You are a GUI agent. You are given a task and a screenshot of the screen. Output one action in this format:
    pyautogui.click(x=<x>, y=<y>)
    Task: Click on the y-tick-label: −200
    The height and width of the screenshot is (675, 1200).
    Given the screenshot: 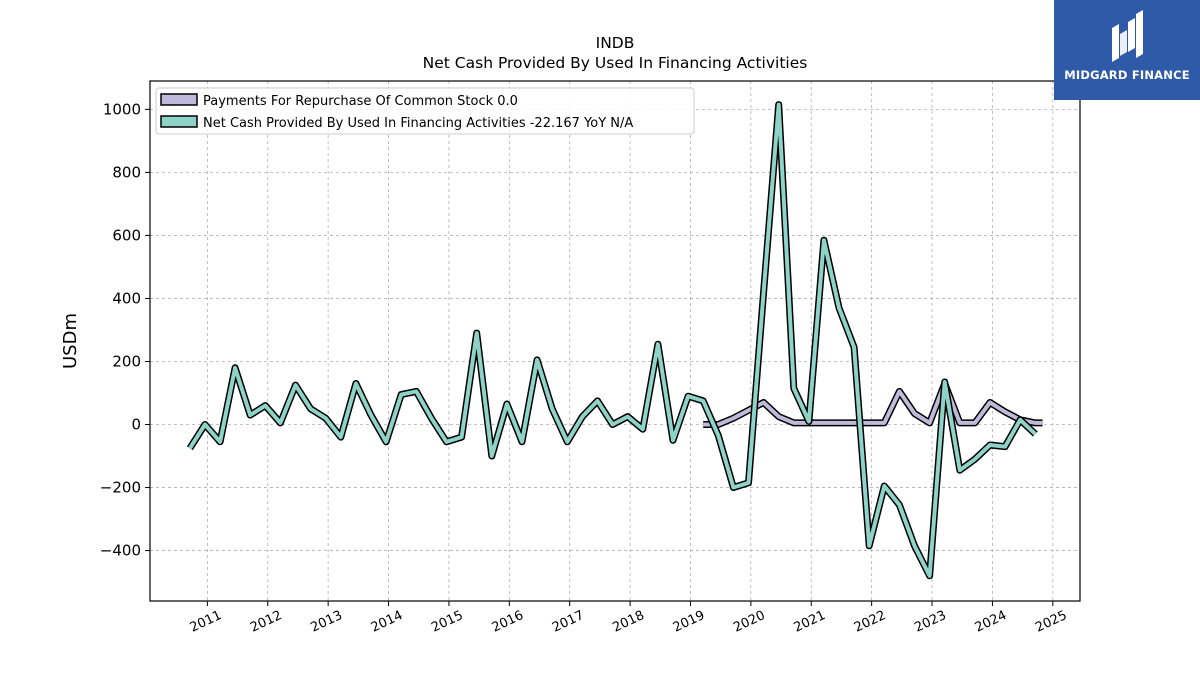 What is the action you would take?
    pyautogui.click(x=120, y=488)
    